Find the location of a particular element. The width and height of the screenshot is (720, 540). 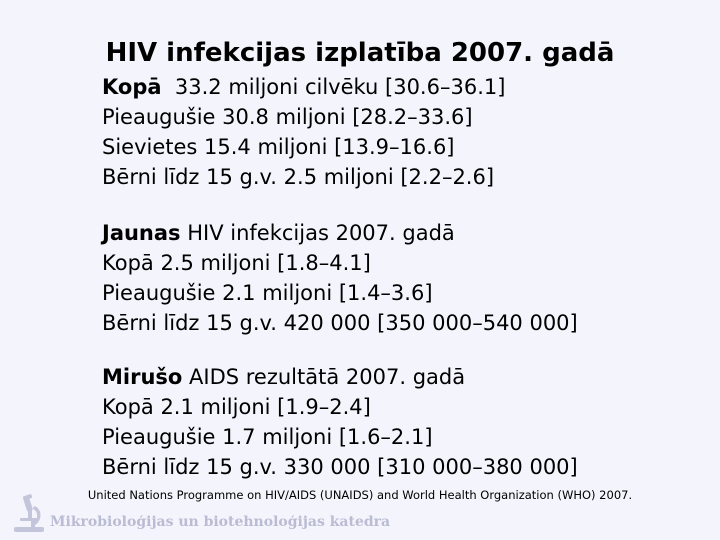

section-total-keyword: Kopā is located at coordinates (132, 87).